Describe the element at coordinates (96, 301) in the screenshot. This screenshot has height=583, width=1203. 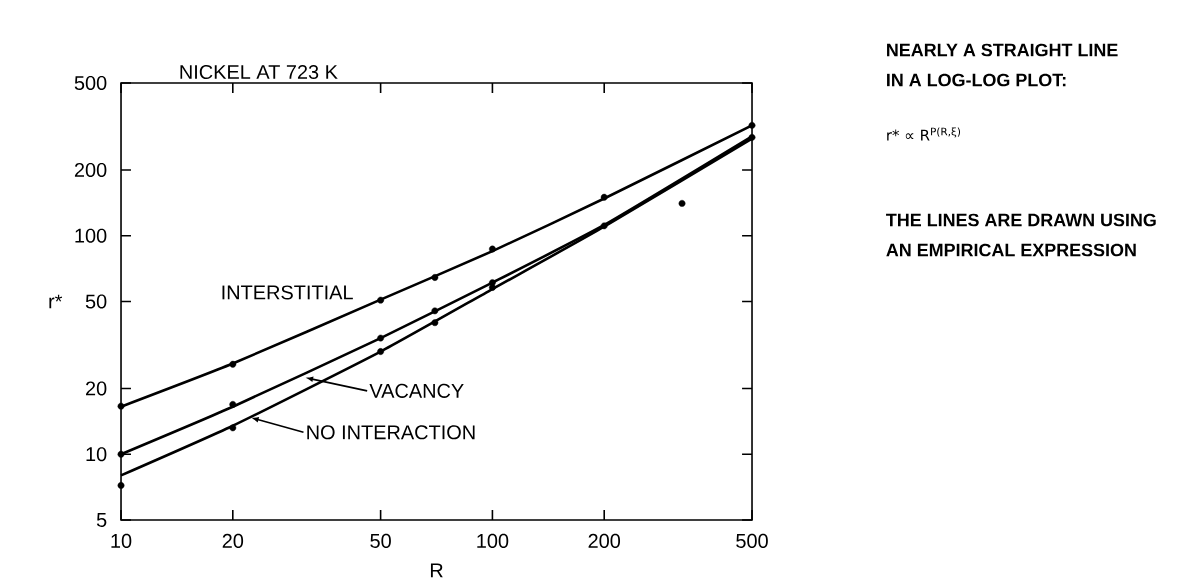
I see `y-tick-label: 50` at that location.